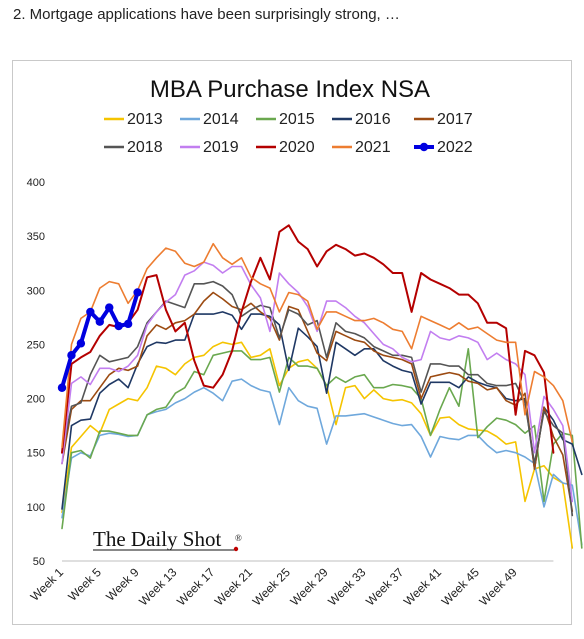 The height and width of the screenshot is (639, 584). What do you see at coordinates (238, 538) in the screenshot?
I see `watermark-mark: ®` at bounding box center [238, 538].